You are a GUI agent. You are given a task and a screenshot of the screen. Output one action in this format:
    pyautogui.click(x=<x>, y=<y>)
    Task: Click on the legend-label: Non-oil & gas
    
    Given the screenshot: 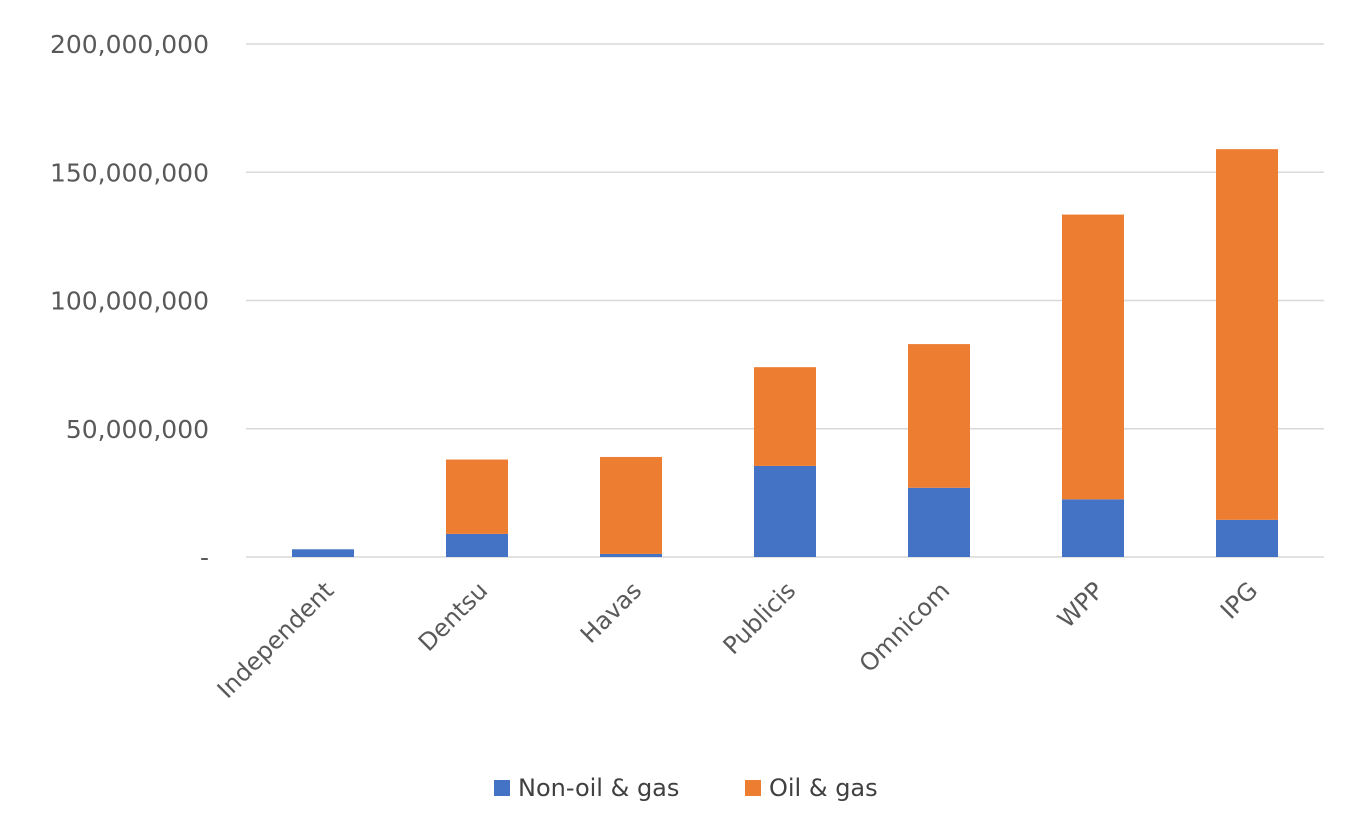 What is the action you would take?
    pyautogui.click(x=598, y=788)
    